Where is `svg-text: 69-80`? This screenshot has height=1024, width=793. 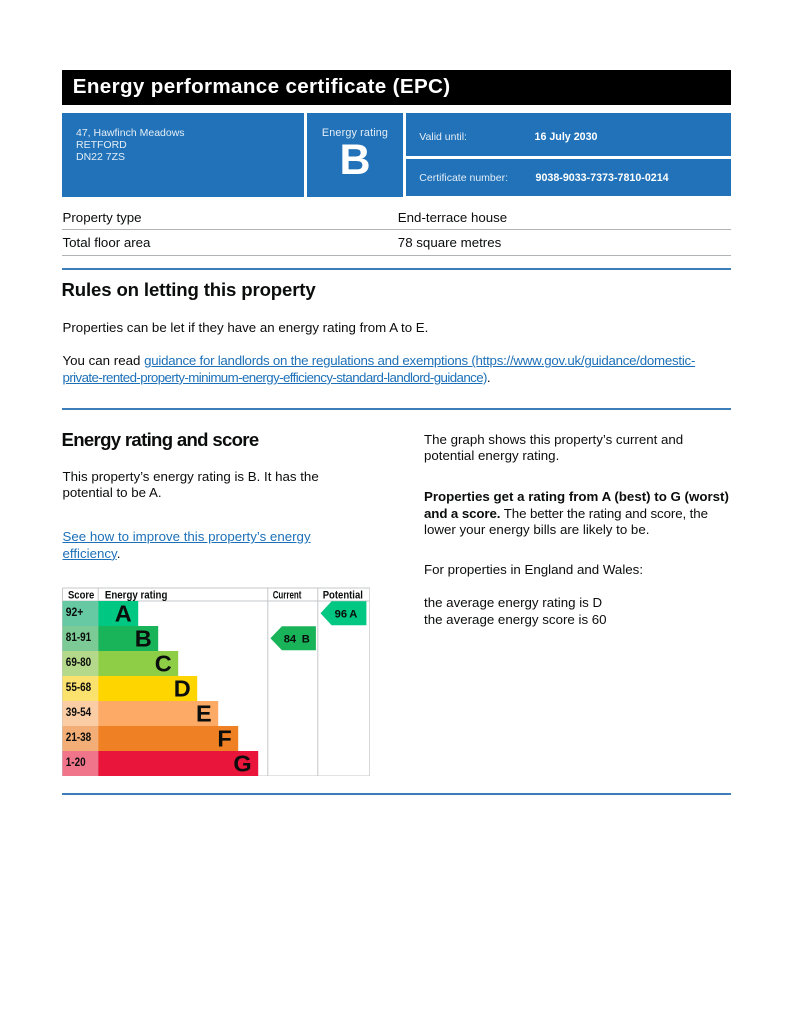
svg-text: 69-80 is located at coordinates (78, 662).